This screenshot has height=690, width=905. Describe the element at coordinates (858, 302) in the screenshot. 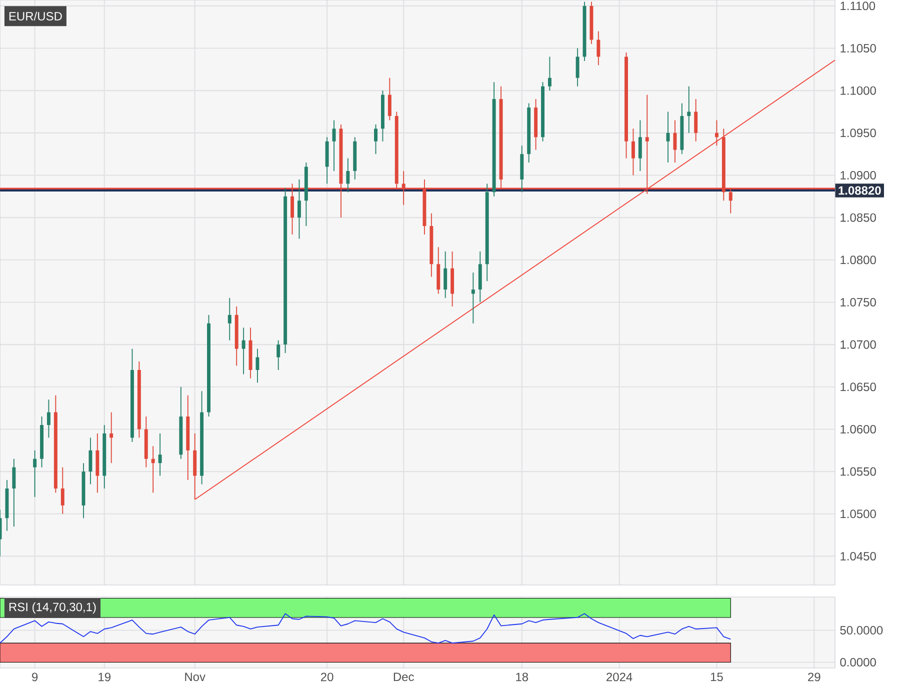

I see `y-tick-label: 1.0750` at that location.